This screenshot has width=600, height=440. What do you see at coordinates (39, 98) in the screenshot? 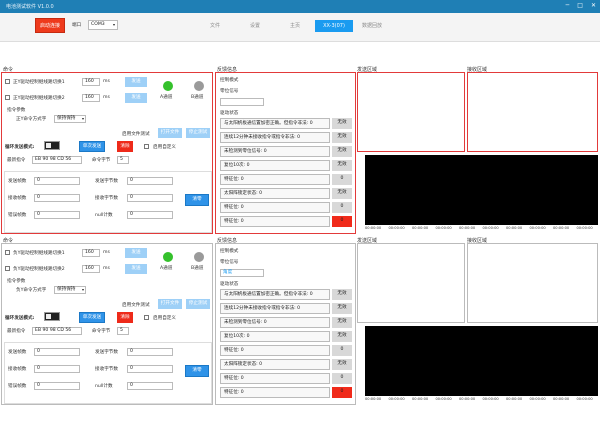
I see `row2-label: 正Y驱动控制继线路切换2` at bounding box center [39, 98].